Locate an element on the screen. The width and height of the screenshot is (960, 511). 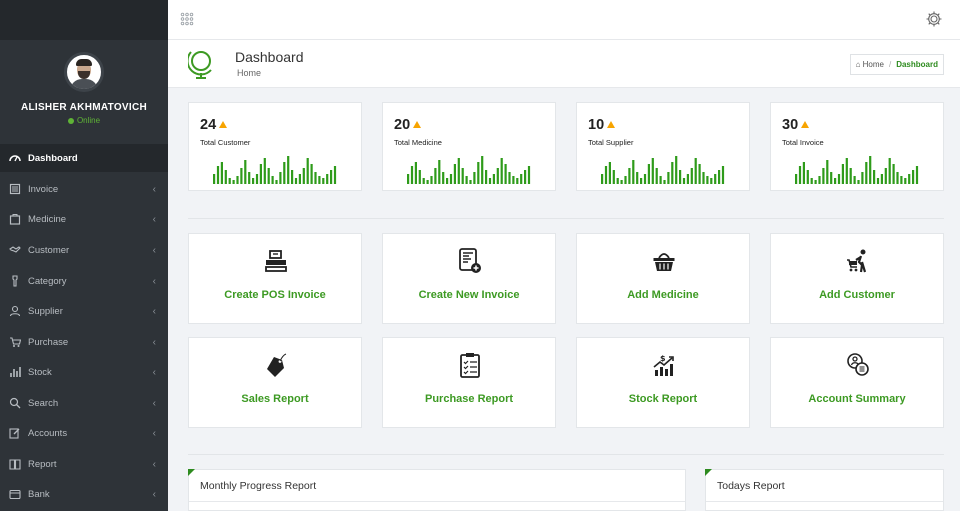
stat-card-invoice: 30 Total Invoice is located at coordinates (857, 146).